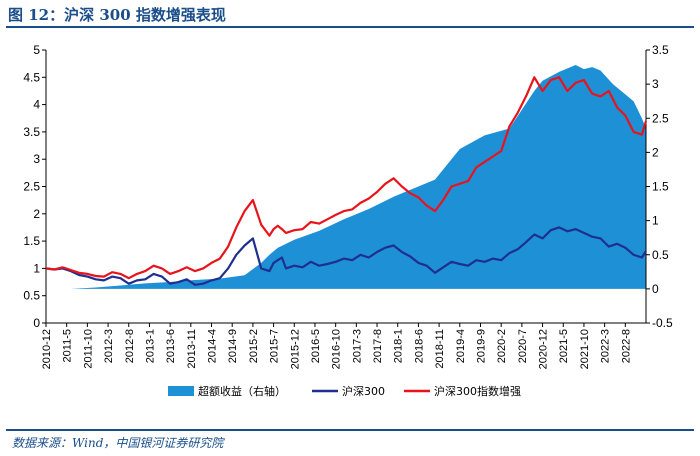 This screenshot has height=456, width=700. I want to click on right-tick-label: 0.5, so click(660, 255).